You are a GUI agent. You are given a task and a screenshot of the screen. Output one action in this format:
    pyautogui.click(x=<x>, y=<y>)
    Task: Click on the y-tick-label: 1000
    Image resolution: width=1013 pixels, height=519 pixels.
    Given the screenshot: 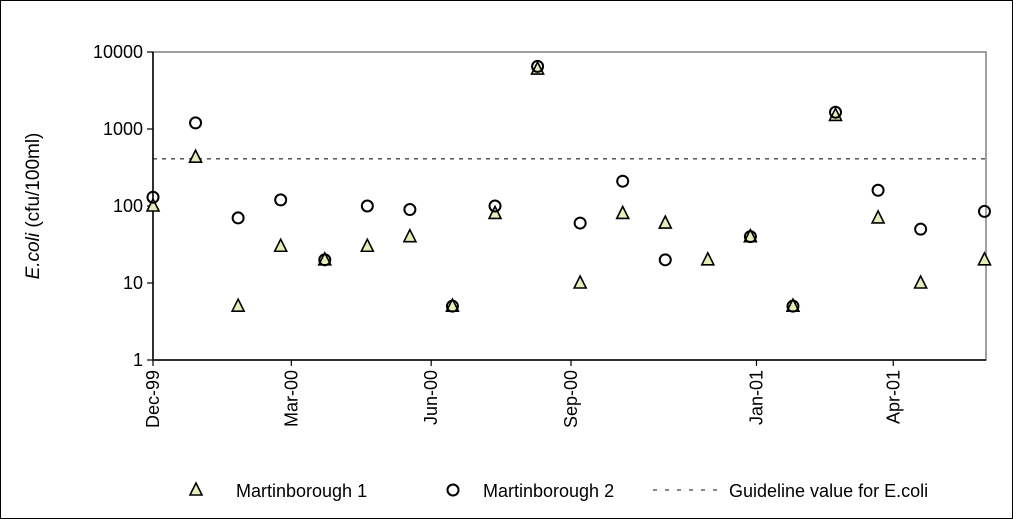 What is the action you would take?
    pyautogui.click(x=123, y=129)
    